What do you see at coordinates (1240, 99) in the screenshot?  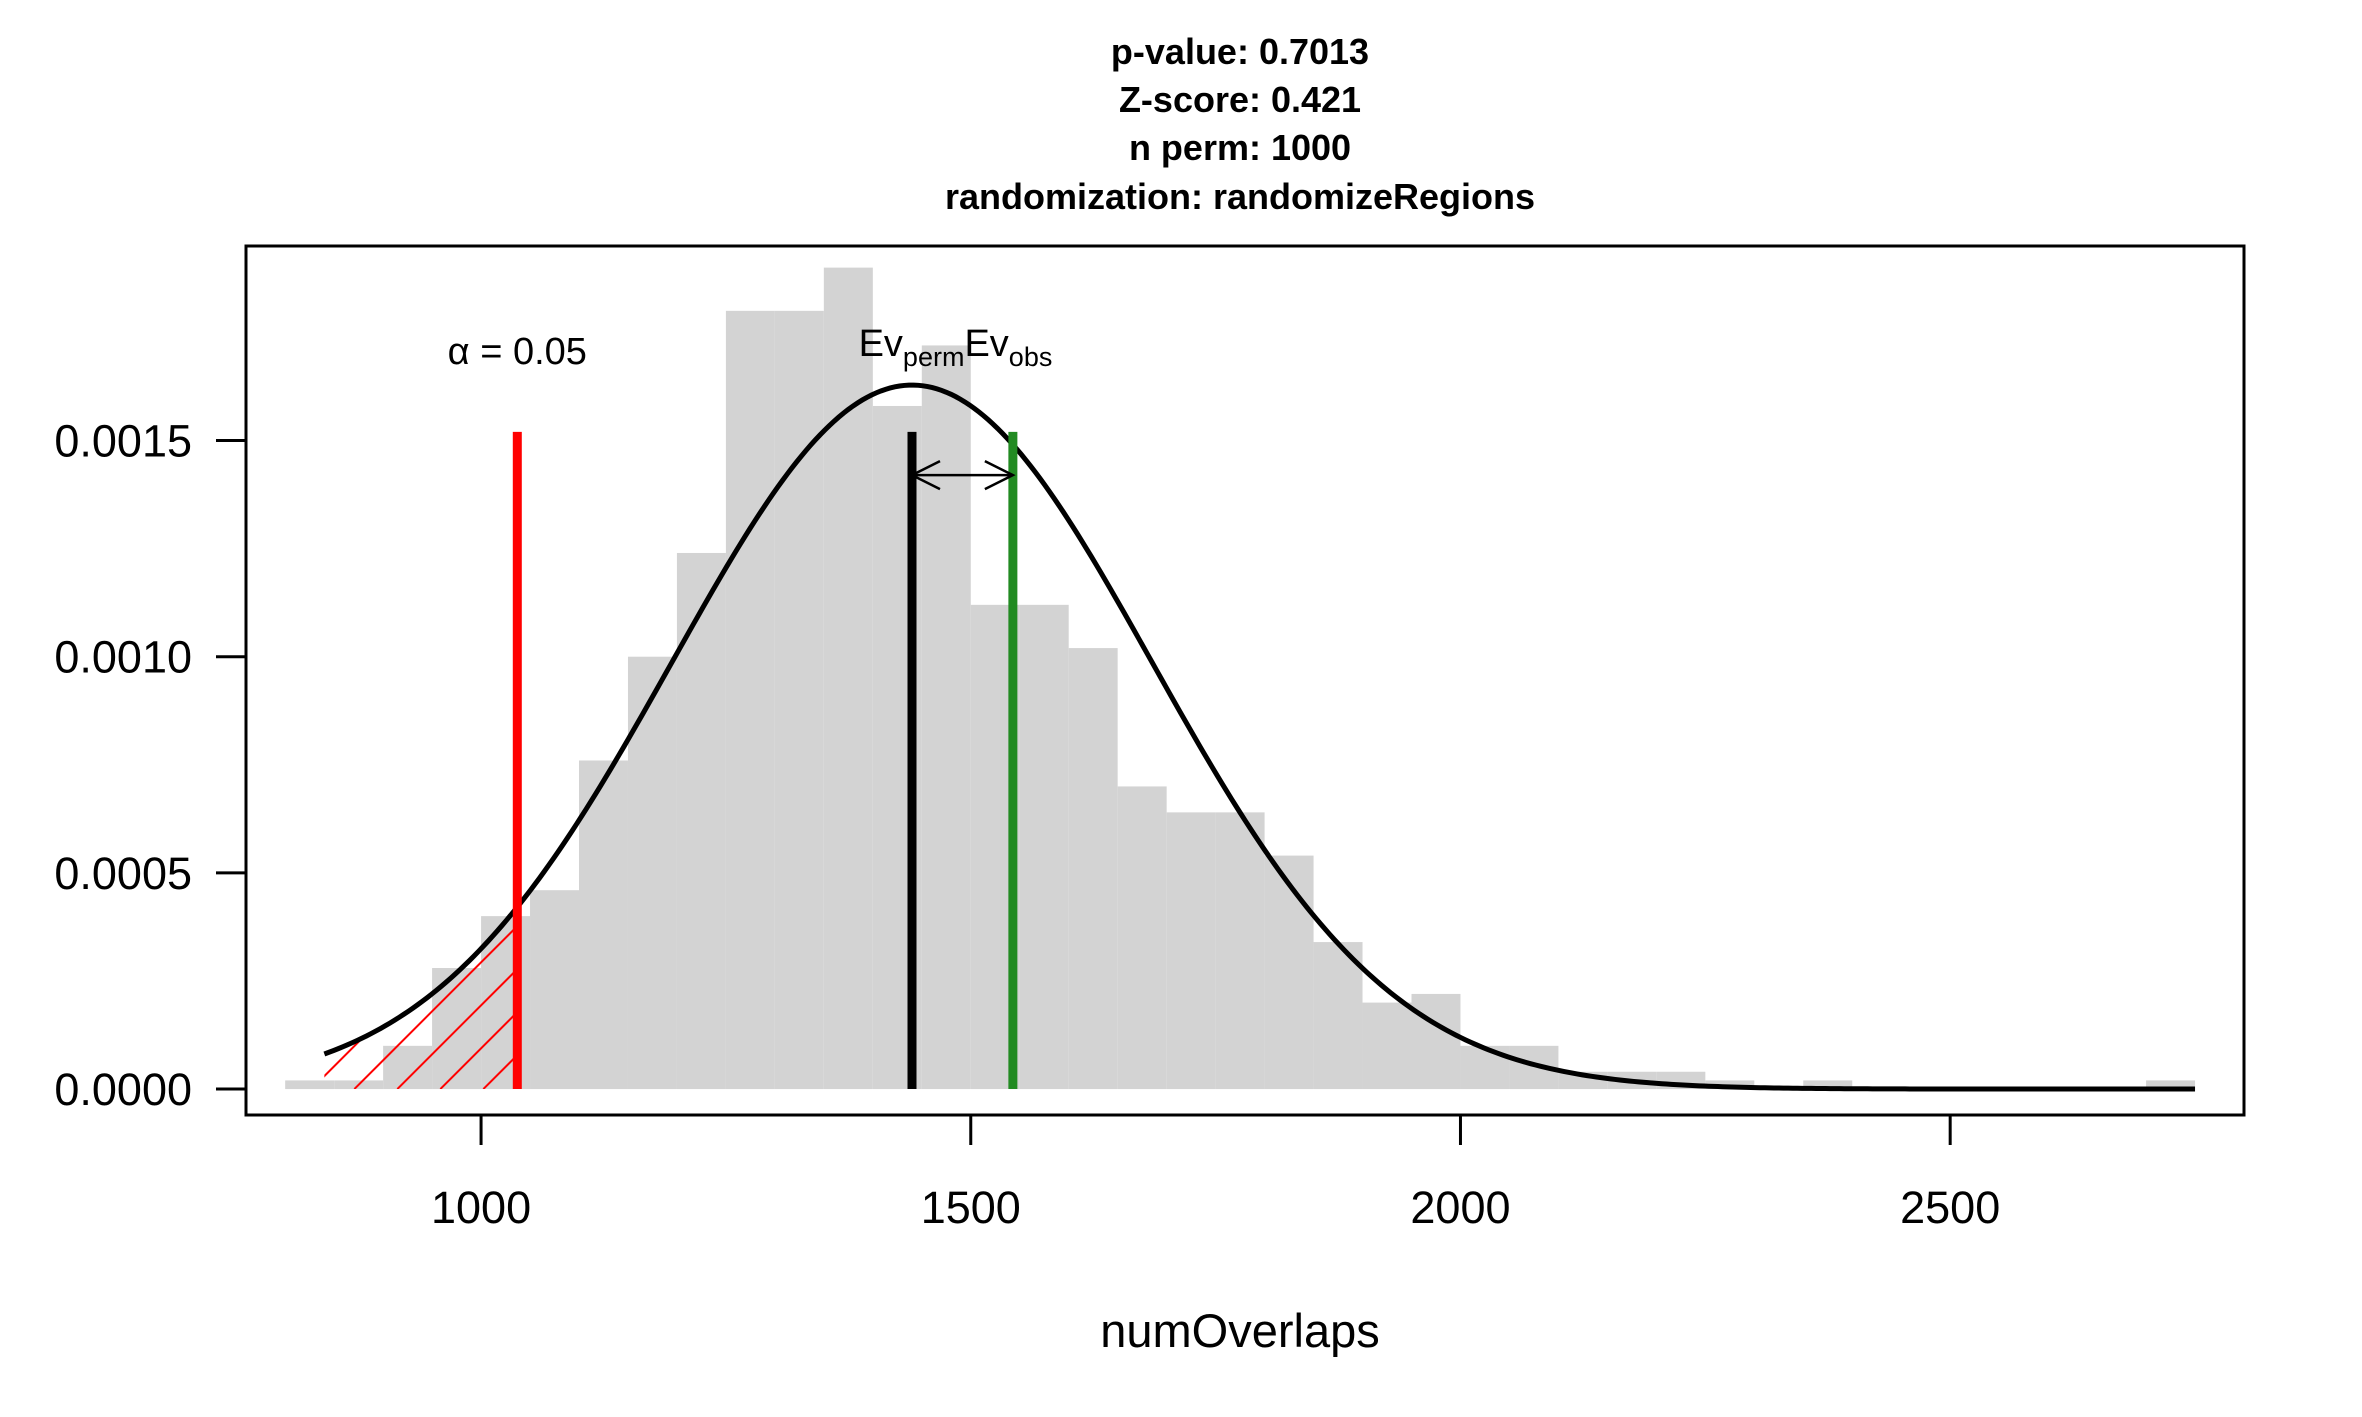 I see `title-line-zscore: Z-score: 0.421` at bounding box center [1240, 99].